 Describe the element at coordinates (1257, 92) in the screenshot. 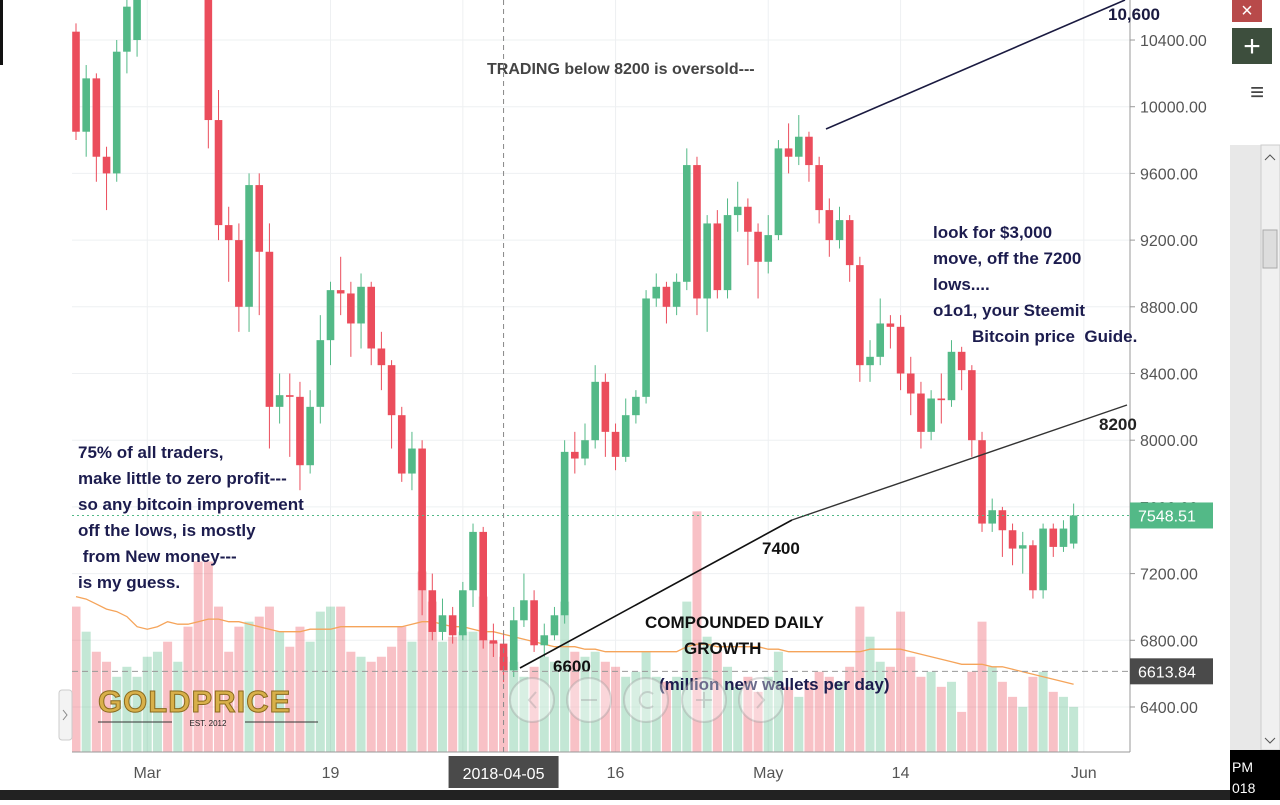

I see `menu-icon: ≡` at that location.